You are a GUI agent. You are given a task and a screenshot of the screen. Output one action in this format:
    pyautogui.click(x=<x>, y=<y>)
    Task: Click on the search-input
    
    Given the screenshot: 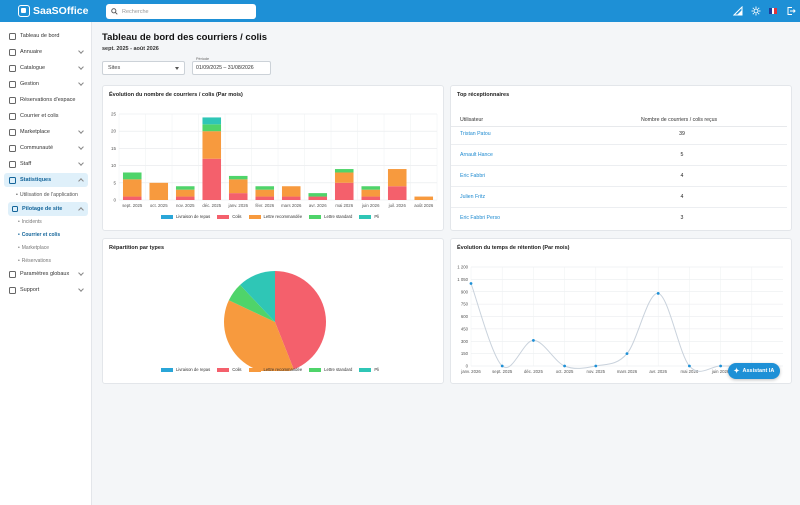 What is the action you would take?
    pyautogui.click(x=182, y=11)
    